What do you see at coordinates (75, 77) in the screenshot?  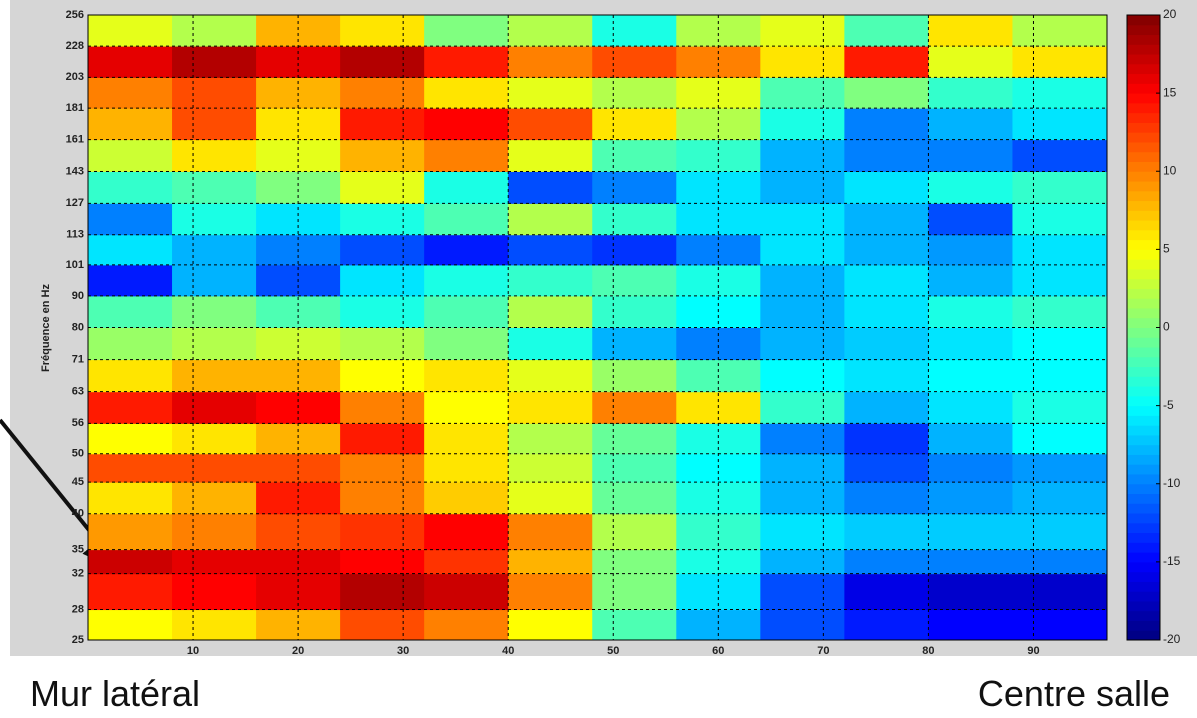 I see `y-tick-label: 203` at bounding box center [75, 77].